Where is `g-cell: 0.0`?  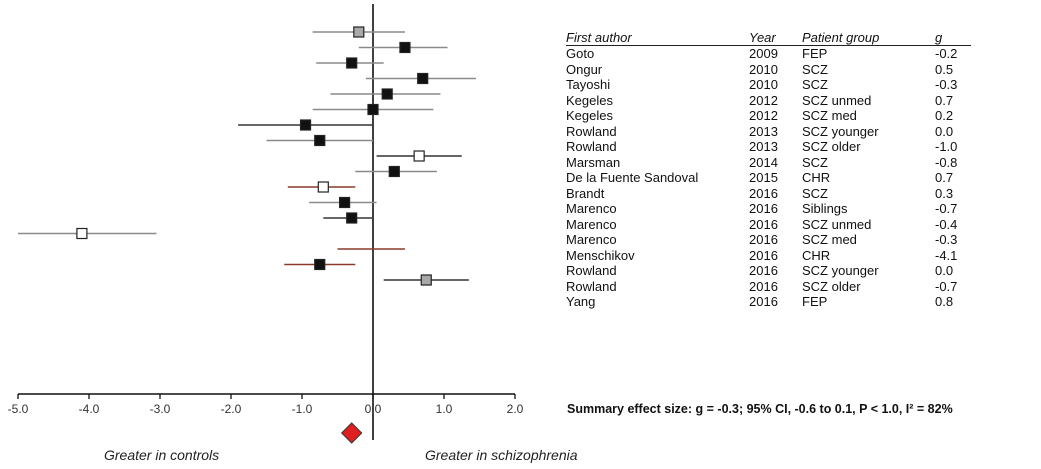
g-cell: 0.0 is located at coordinates (944, 270).